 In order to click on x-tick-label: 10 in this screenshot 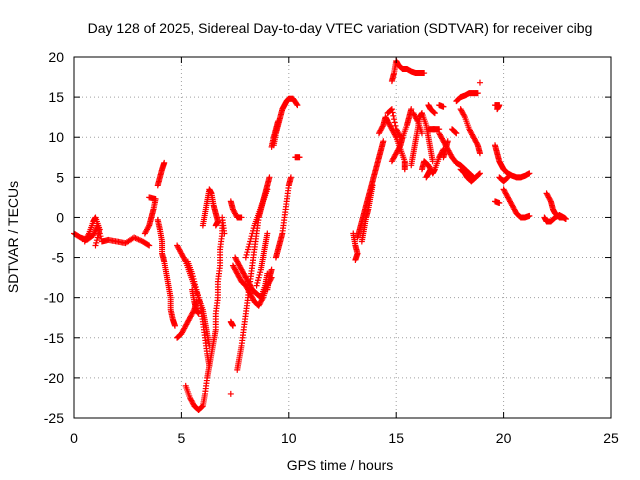, I will do `click(289, 438)`.